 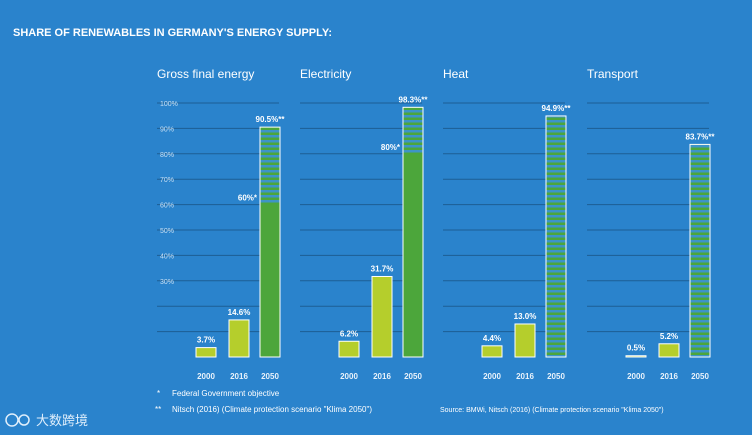 I want to click on y-tick-label: 50%, so click(x=167, y=231).